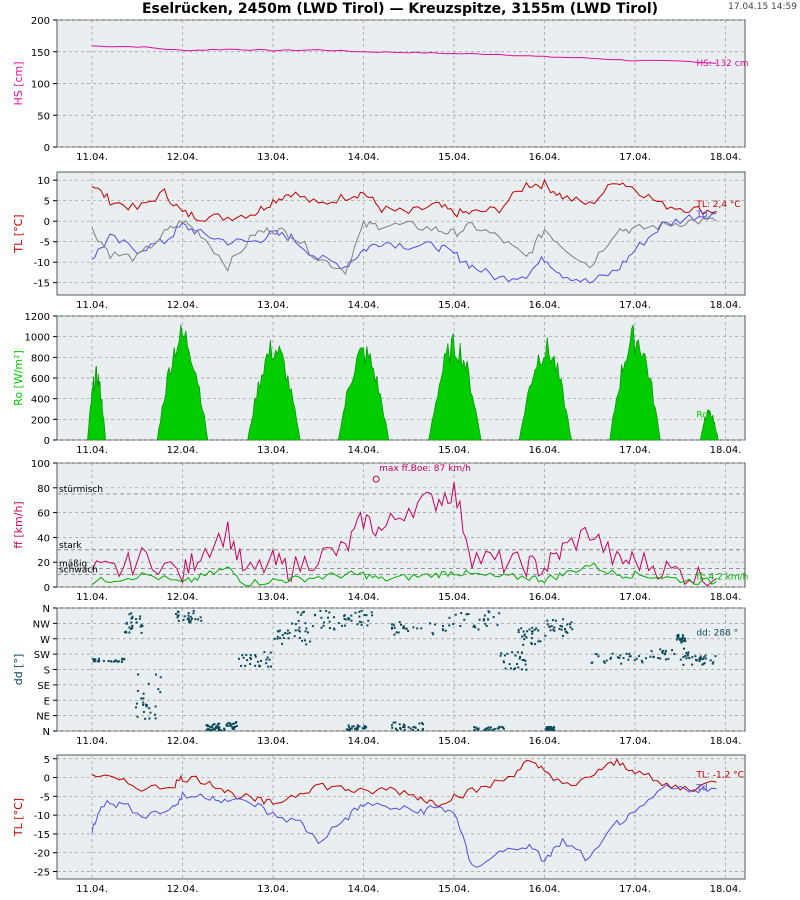 The image size is (800, 900). Describe the element at coordinates (42, 872) in the screenshot. I see `y-tick-label: -25` at that location.